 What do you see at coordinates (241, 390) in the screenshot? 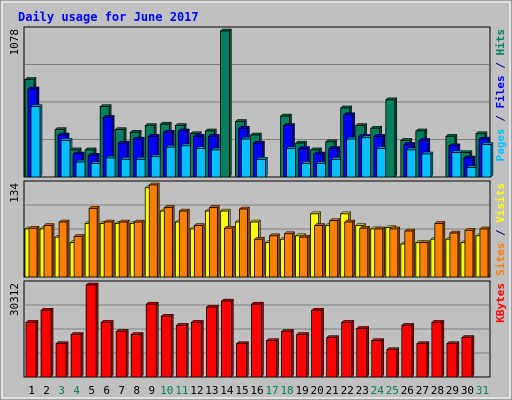
I see `x-tick-label-15: 15` at bounding box center [241, 390].